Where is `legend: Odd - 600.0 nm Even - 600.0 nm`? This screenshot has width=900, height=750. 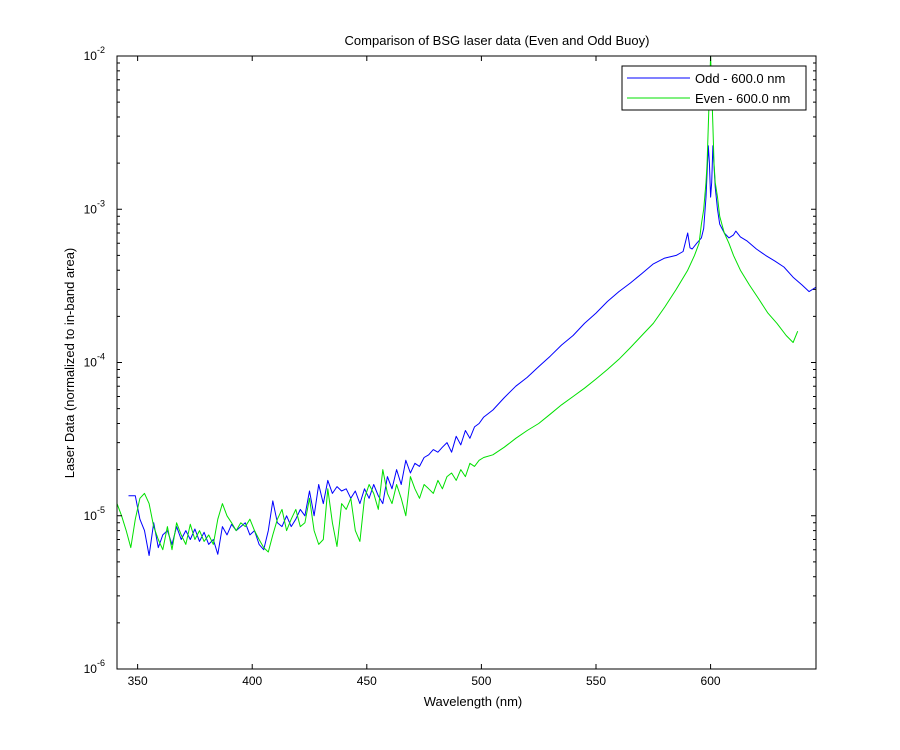
legend: Odd - 600.0 nm Even - 600.0 nm is located at coordinates (714, 88).